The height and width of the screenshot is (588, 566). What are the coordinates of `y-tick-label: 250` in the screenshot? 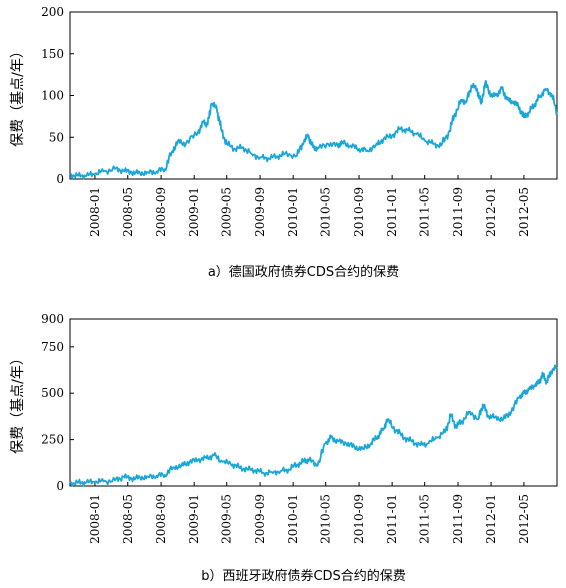 It's located at (52, 440).